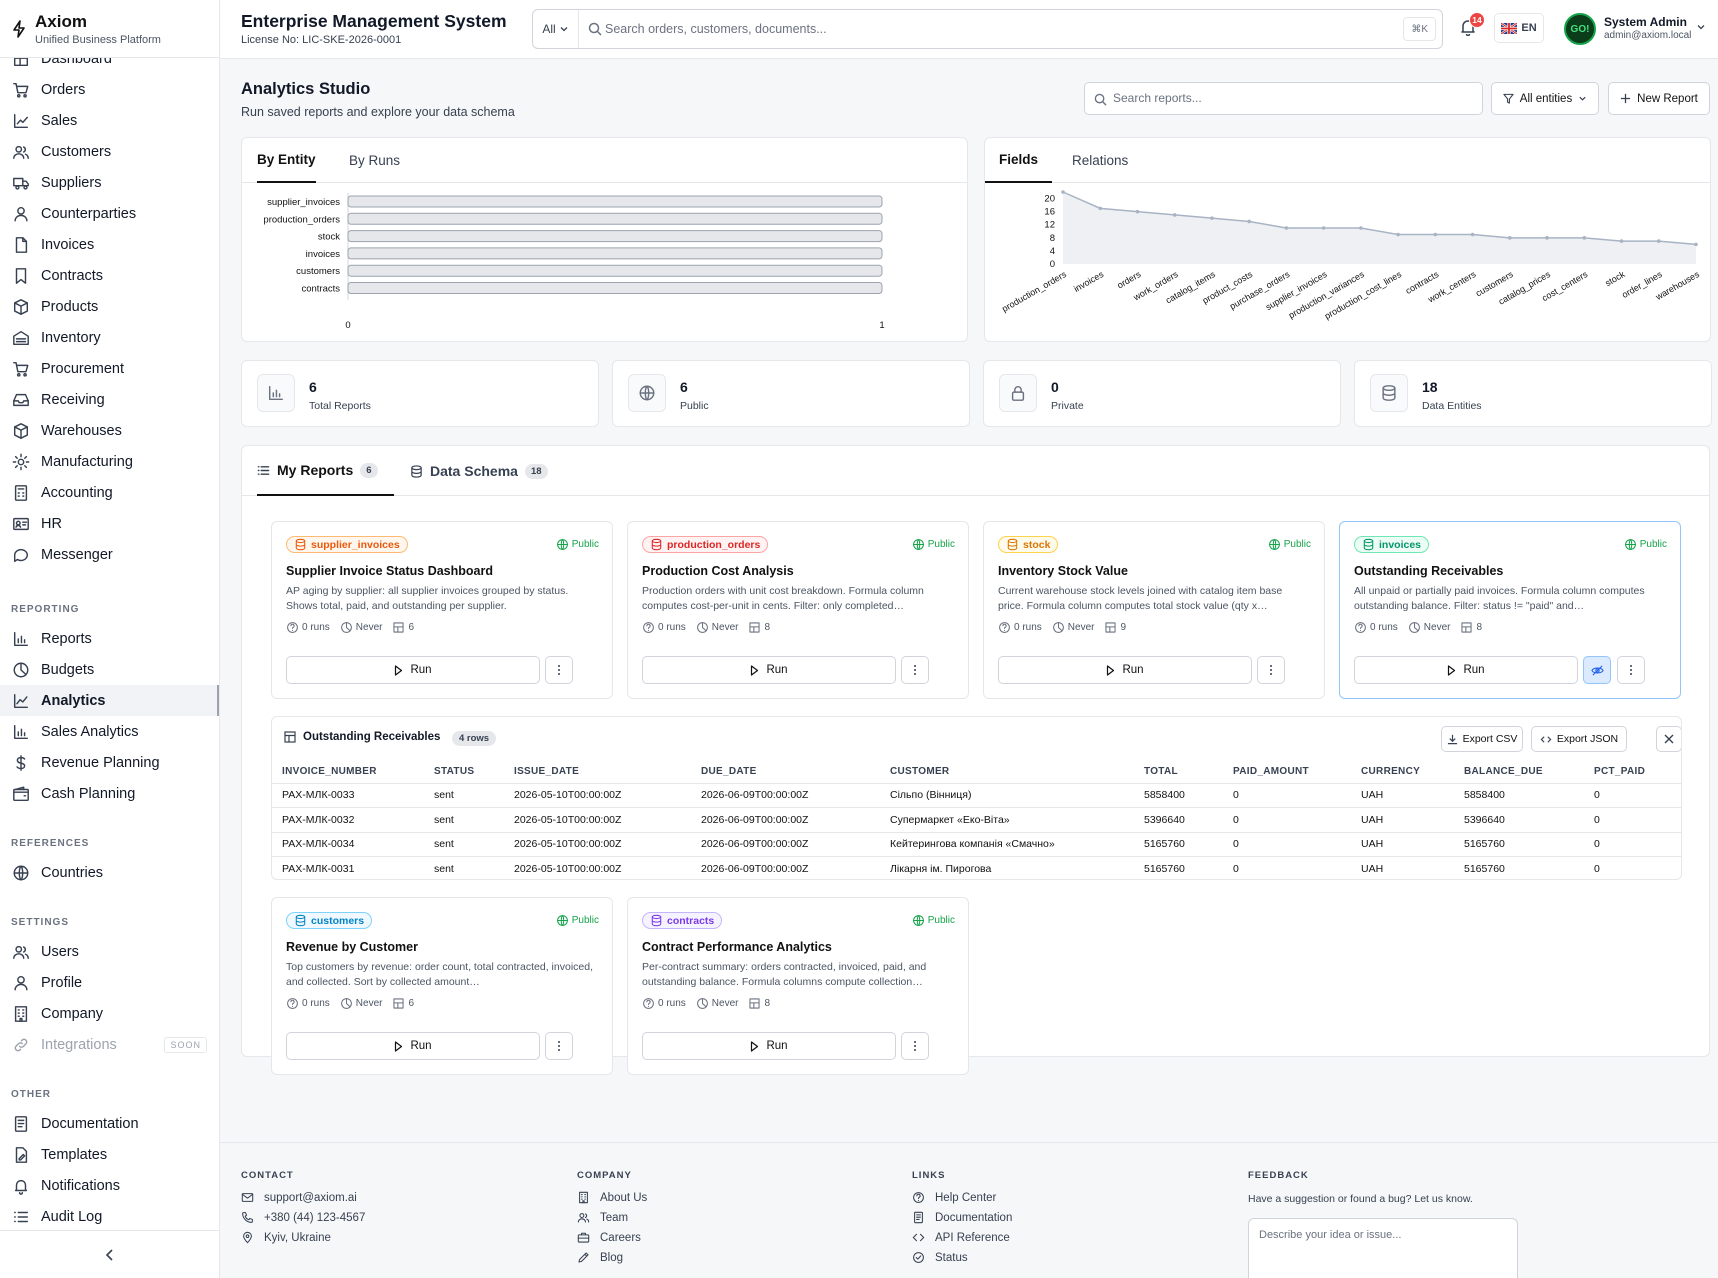  Describe the element at coordinates (1283, 98) in the screenshot. I see `report-search-input` at that location.